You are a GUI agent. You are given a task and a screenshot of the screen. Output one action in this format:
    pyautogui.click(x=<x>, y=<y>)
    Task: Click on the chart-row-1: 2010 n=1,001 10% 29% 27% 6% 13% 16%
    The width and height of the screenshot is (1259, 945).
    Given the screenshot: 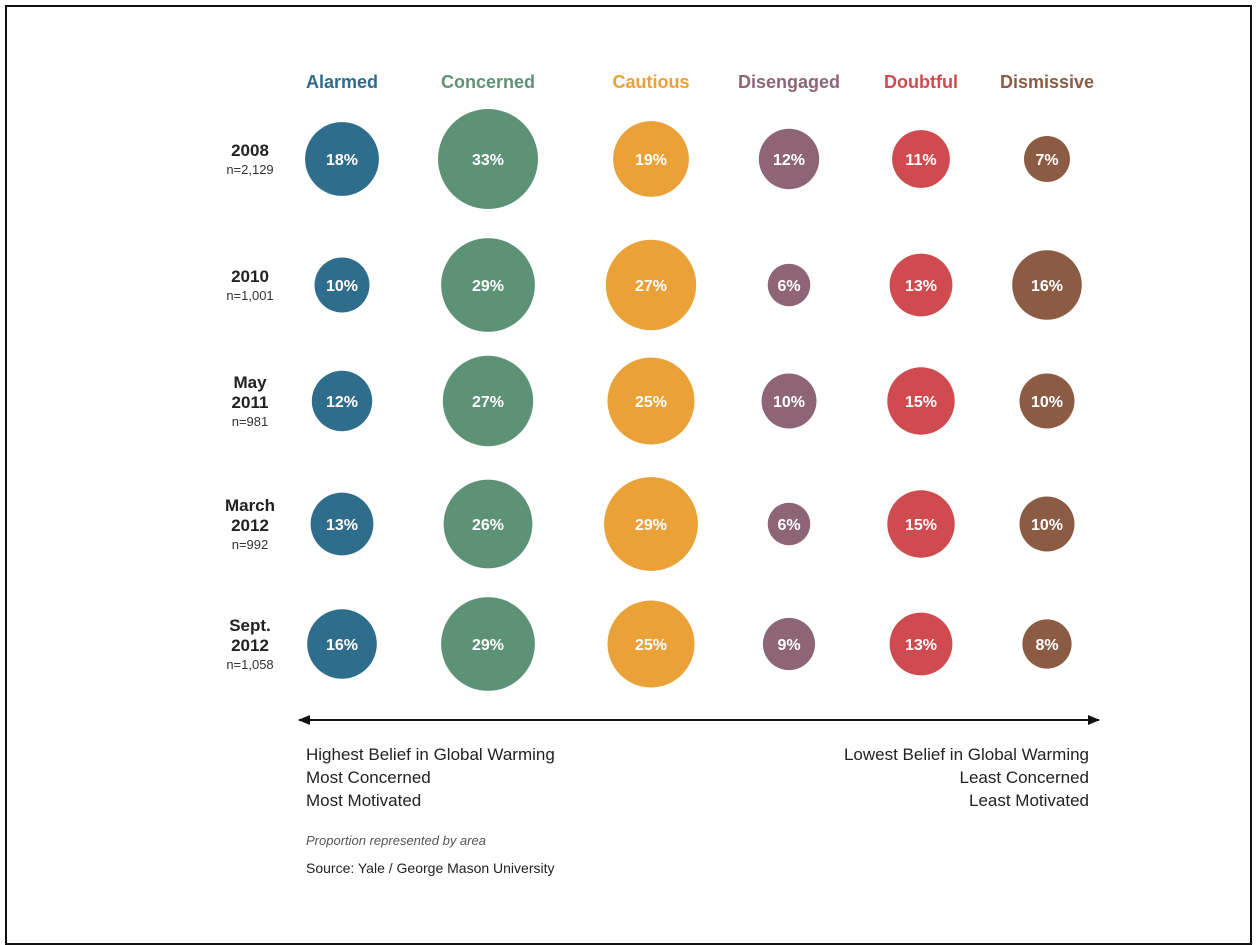 What is the action you would take?
    pyautogui.click(x=654, y=285)
    